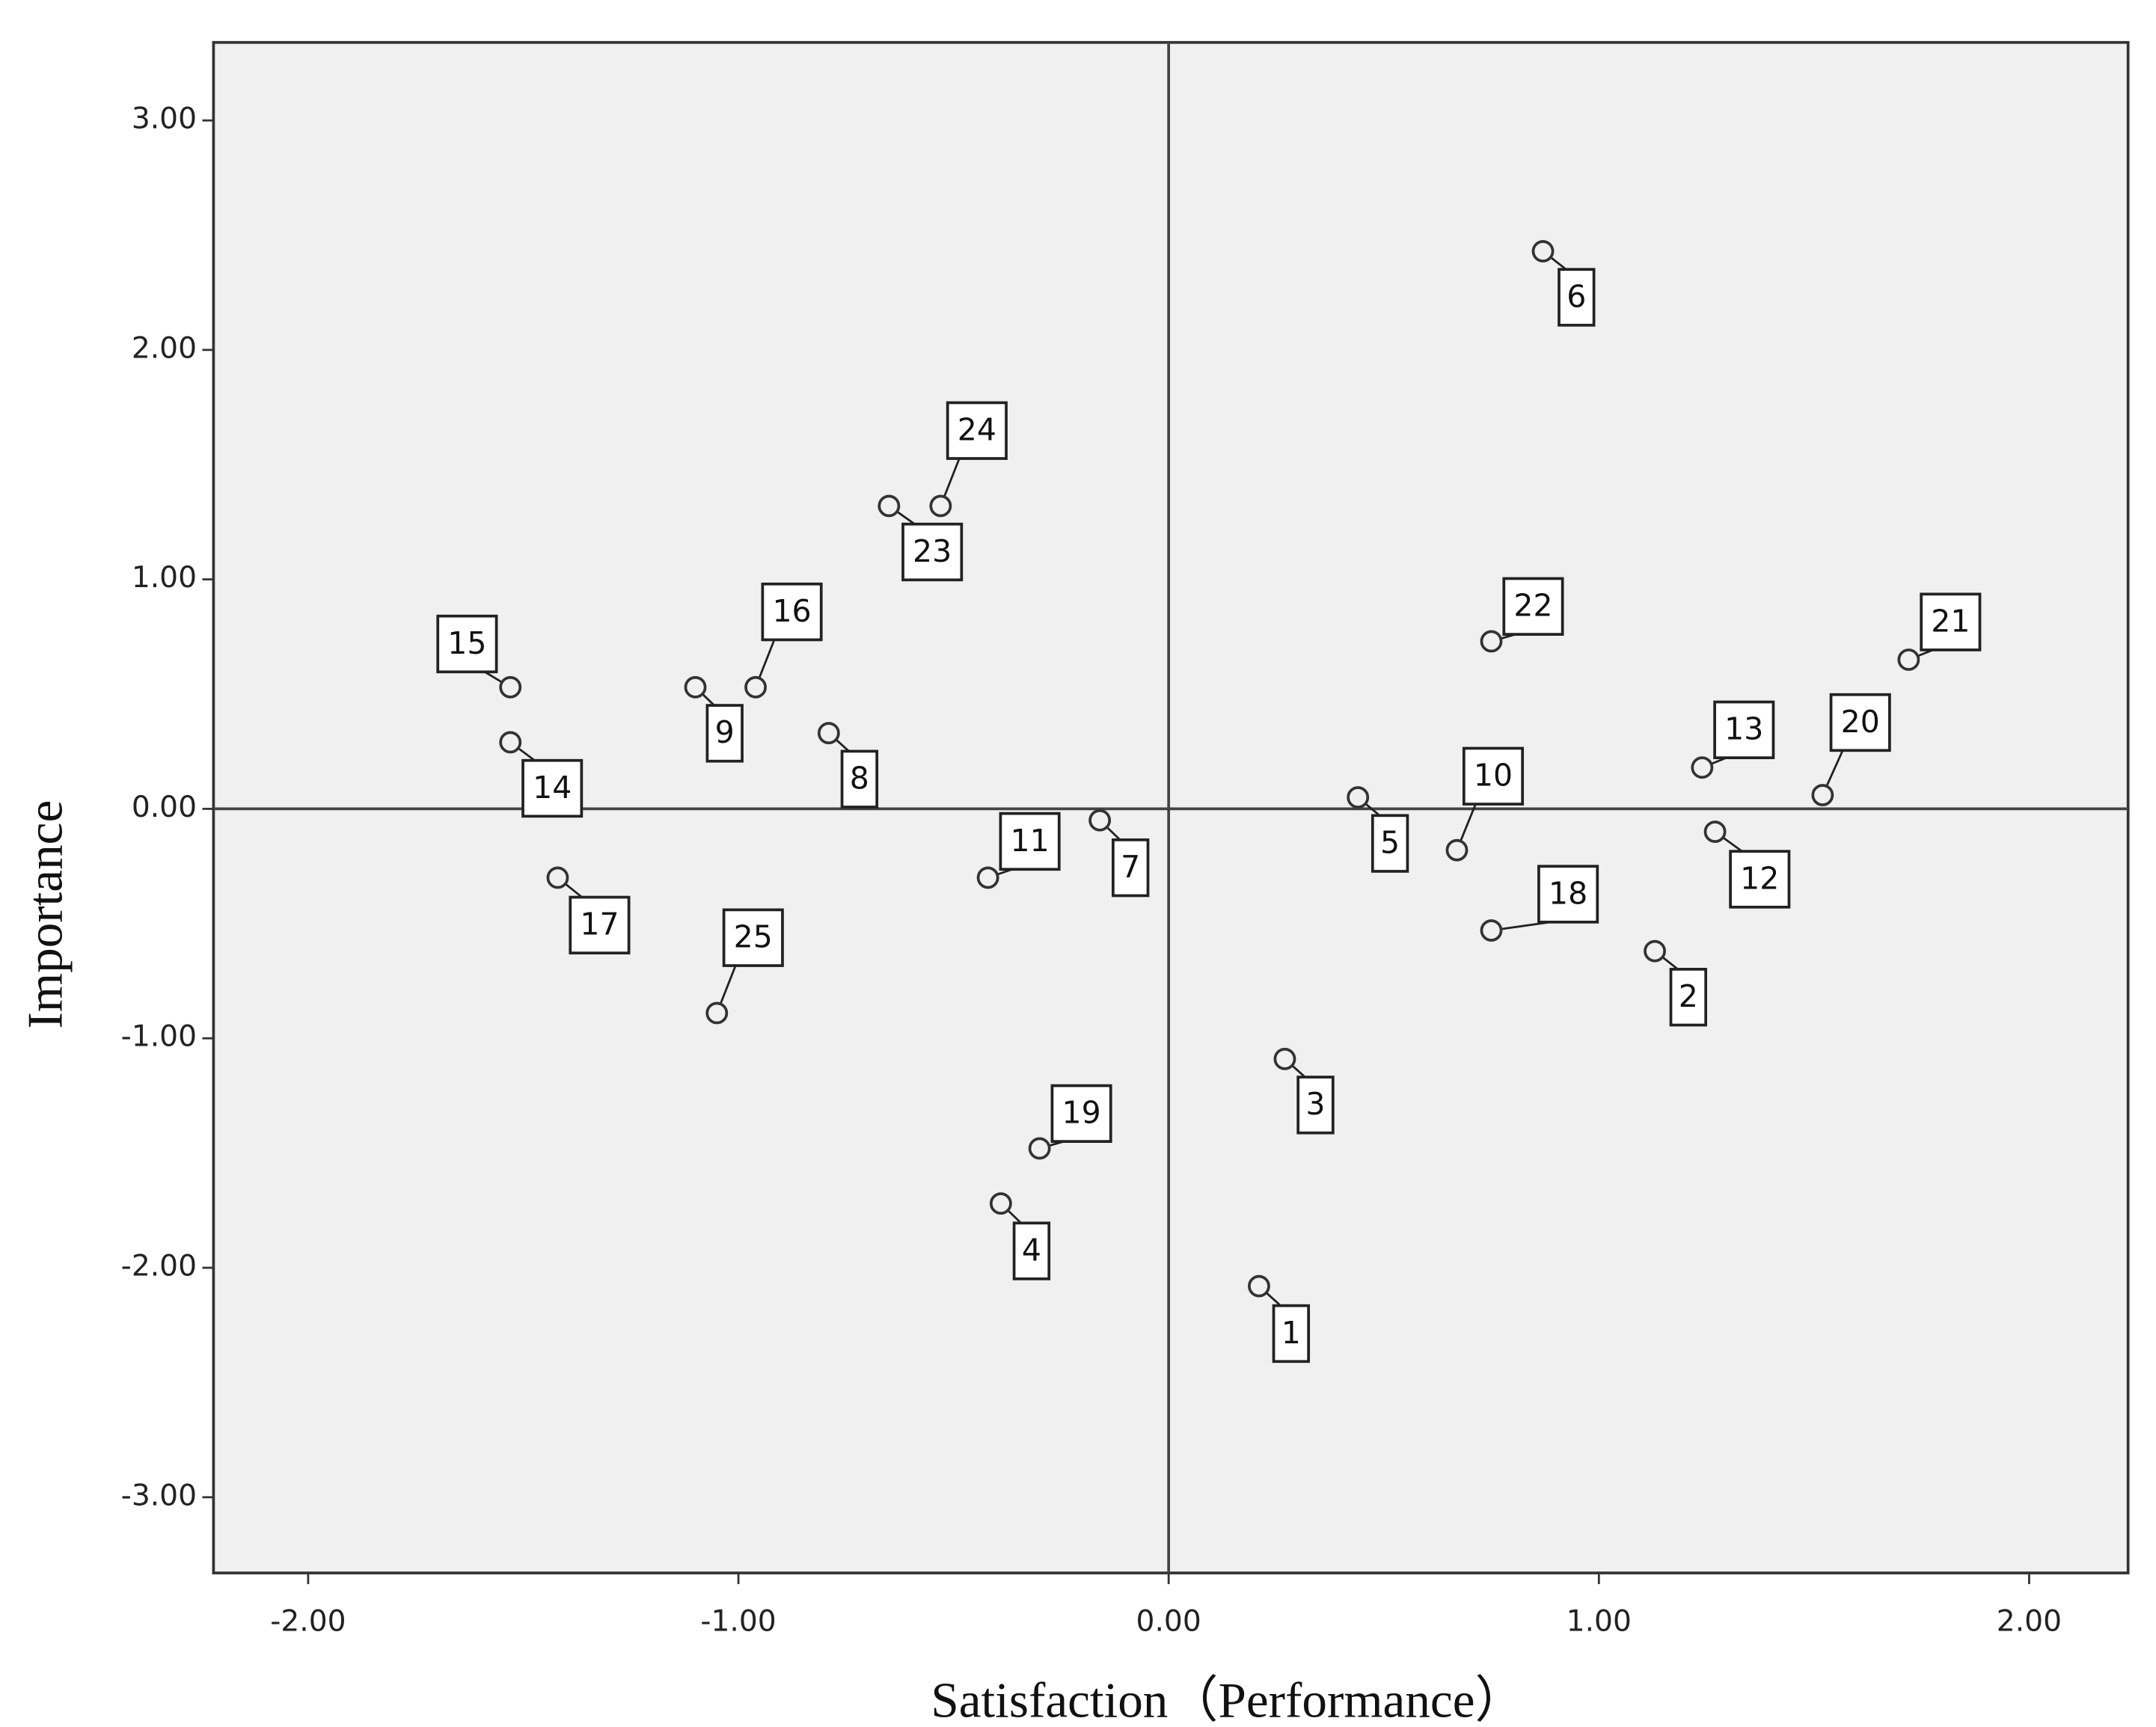 The image size is (2156, 1727). I want to click on point-label: 3, so click(1315, 1104).